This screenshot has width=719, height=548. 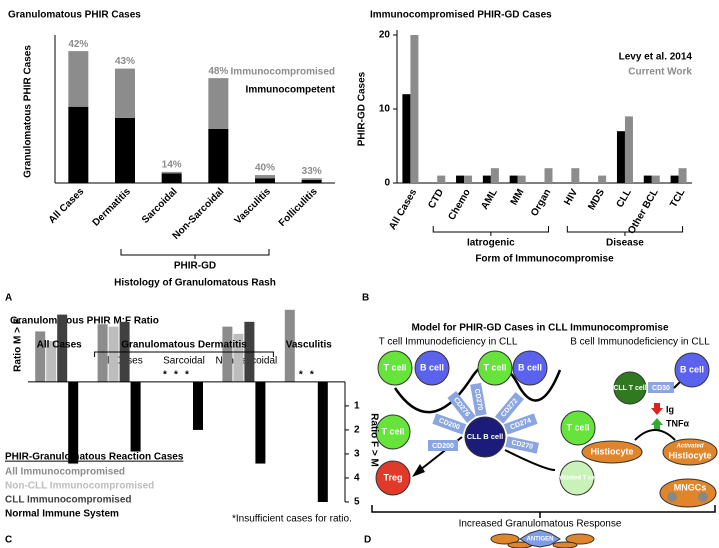 What do you see at coordinates (184, 345) in the screenshot?
I see `group-label: Granulomatous Dermatitis` at bounding box center [184, 345].